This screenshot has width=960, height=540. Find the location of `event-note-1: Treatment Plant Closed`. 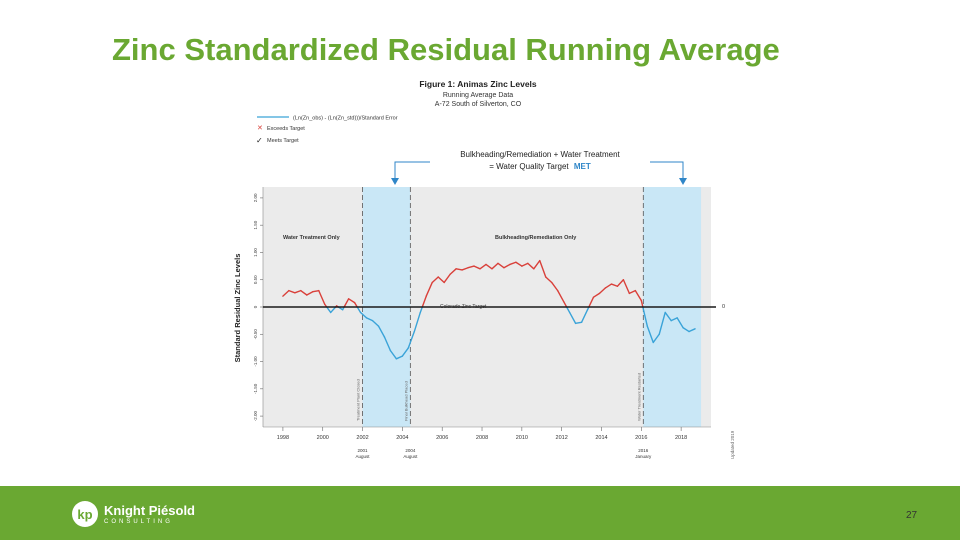

event-note-1: Treatment Plant Closed is located at coordinates (358, 400).